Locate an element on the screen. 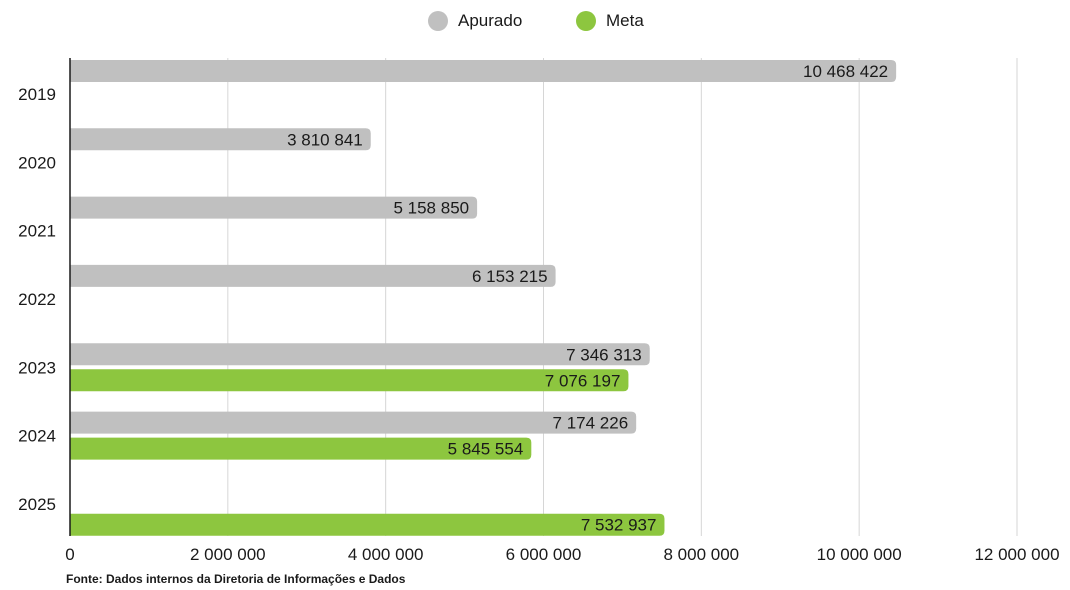 This screenshot has height=590, width=1070. y-tick-label-2021: 2021 is located at coordinates (37, 231).